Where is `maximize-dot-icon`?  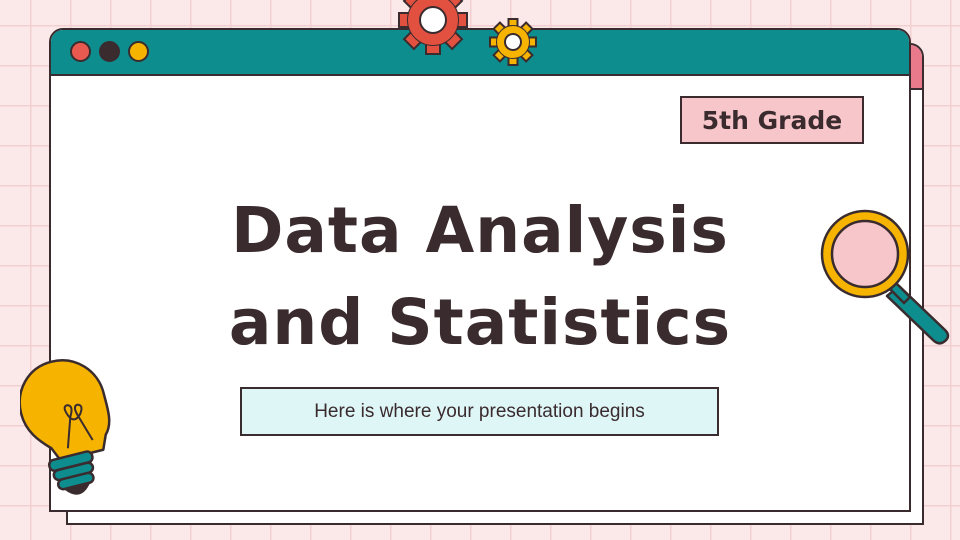
maximize-dot-icon is located at coordinates (138, 51).